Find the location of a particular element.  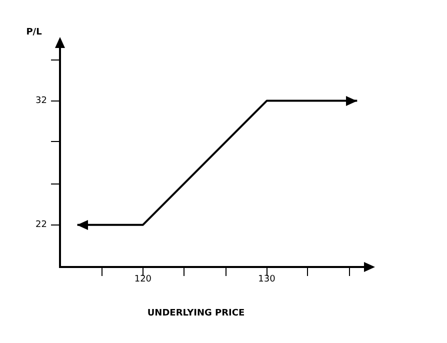

y-tick-label: 32 is located at coordinates (41, 101).